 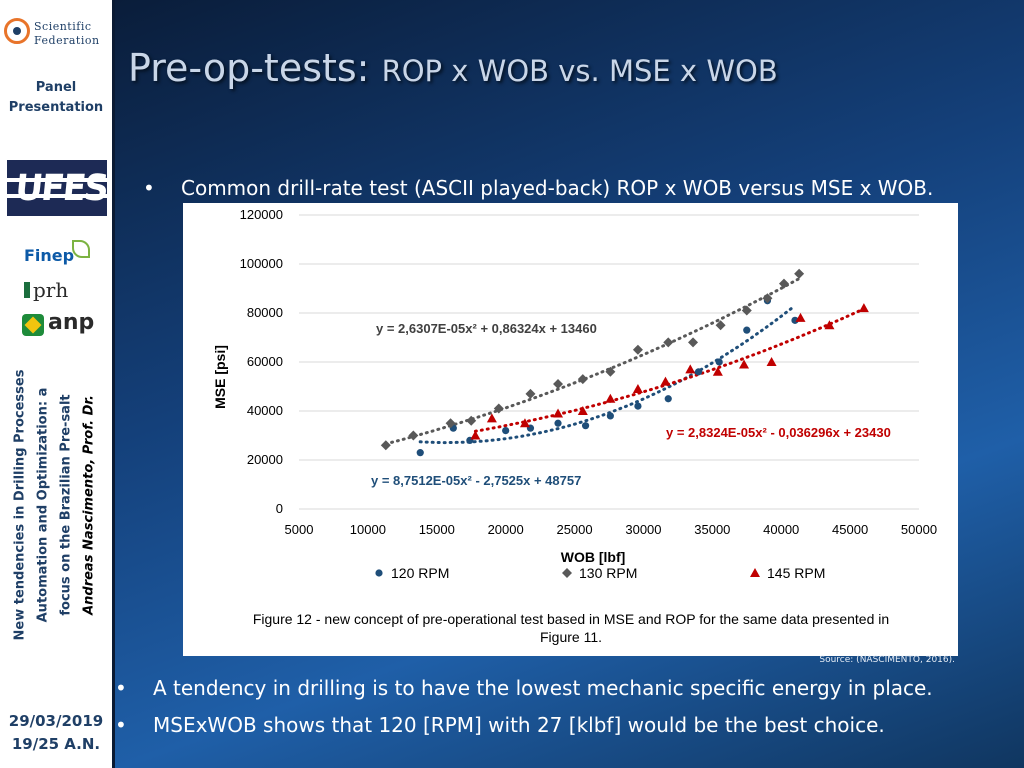 I want to click on anp-logo: anp, so click(x=58, y=326).